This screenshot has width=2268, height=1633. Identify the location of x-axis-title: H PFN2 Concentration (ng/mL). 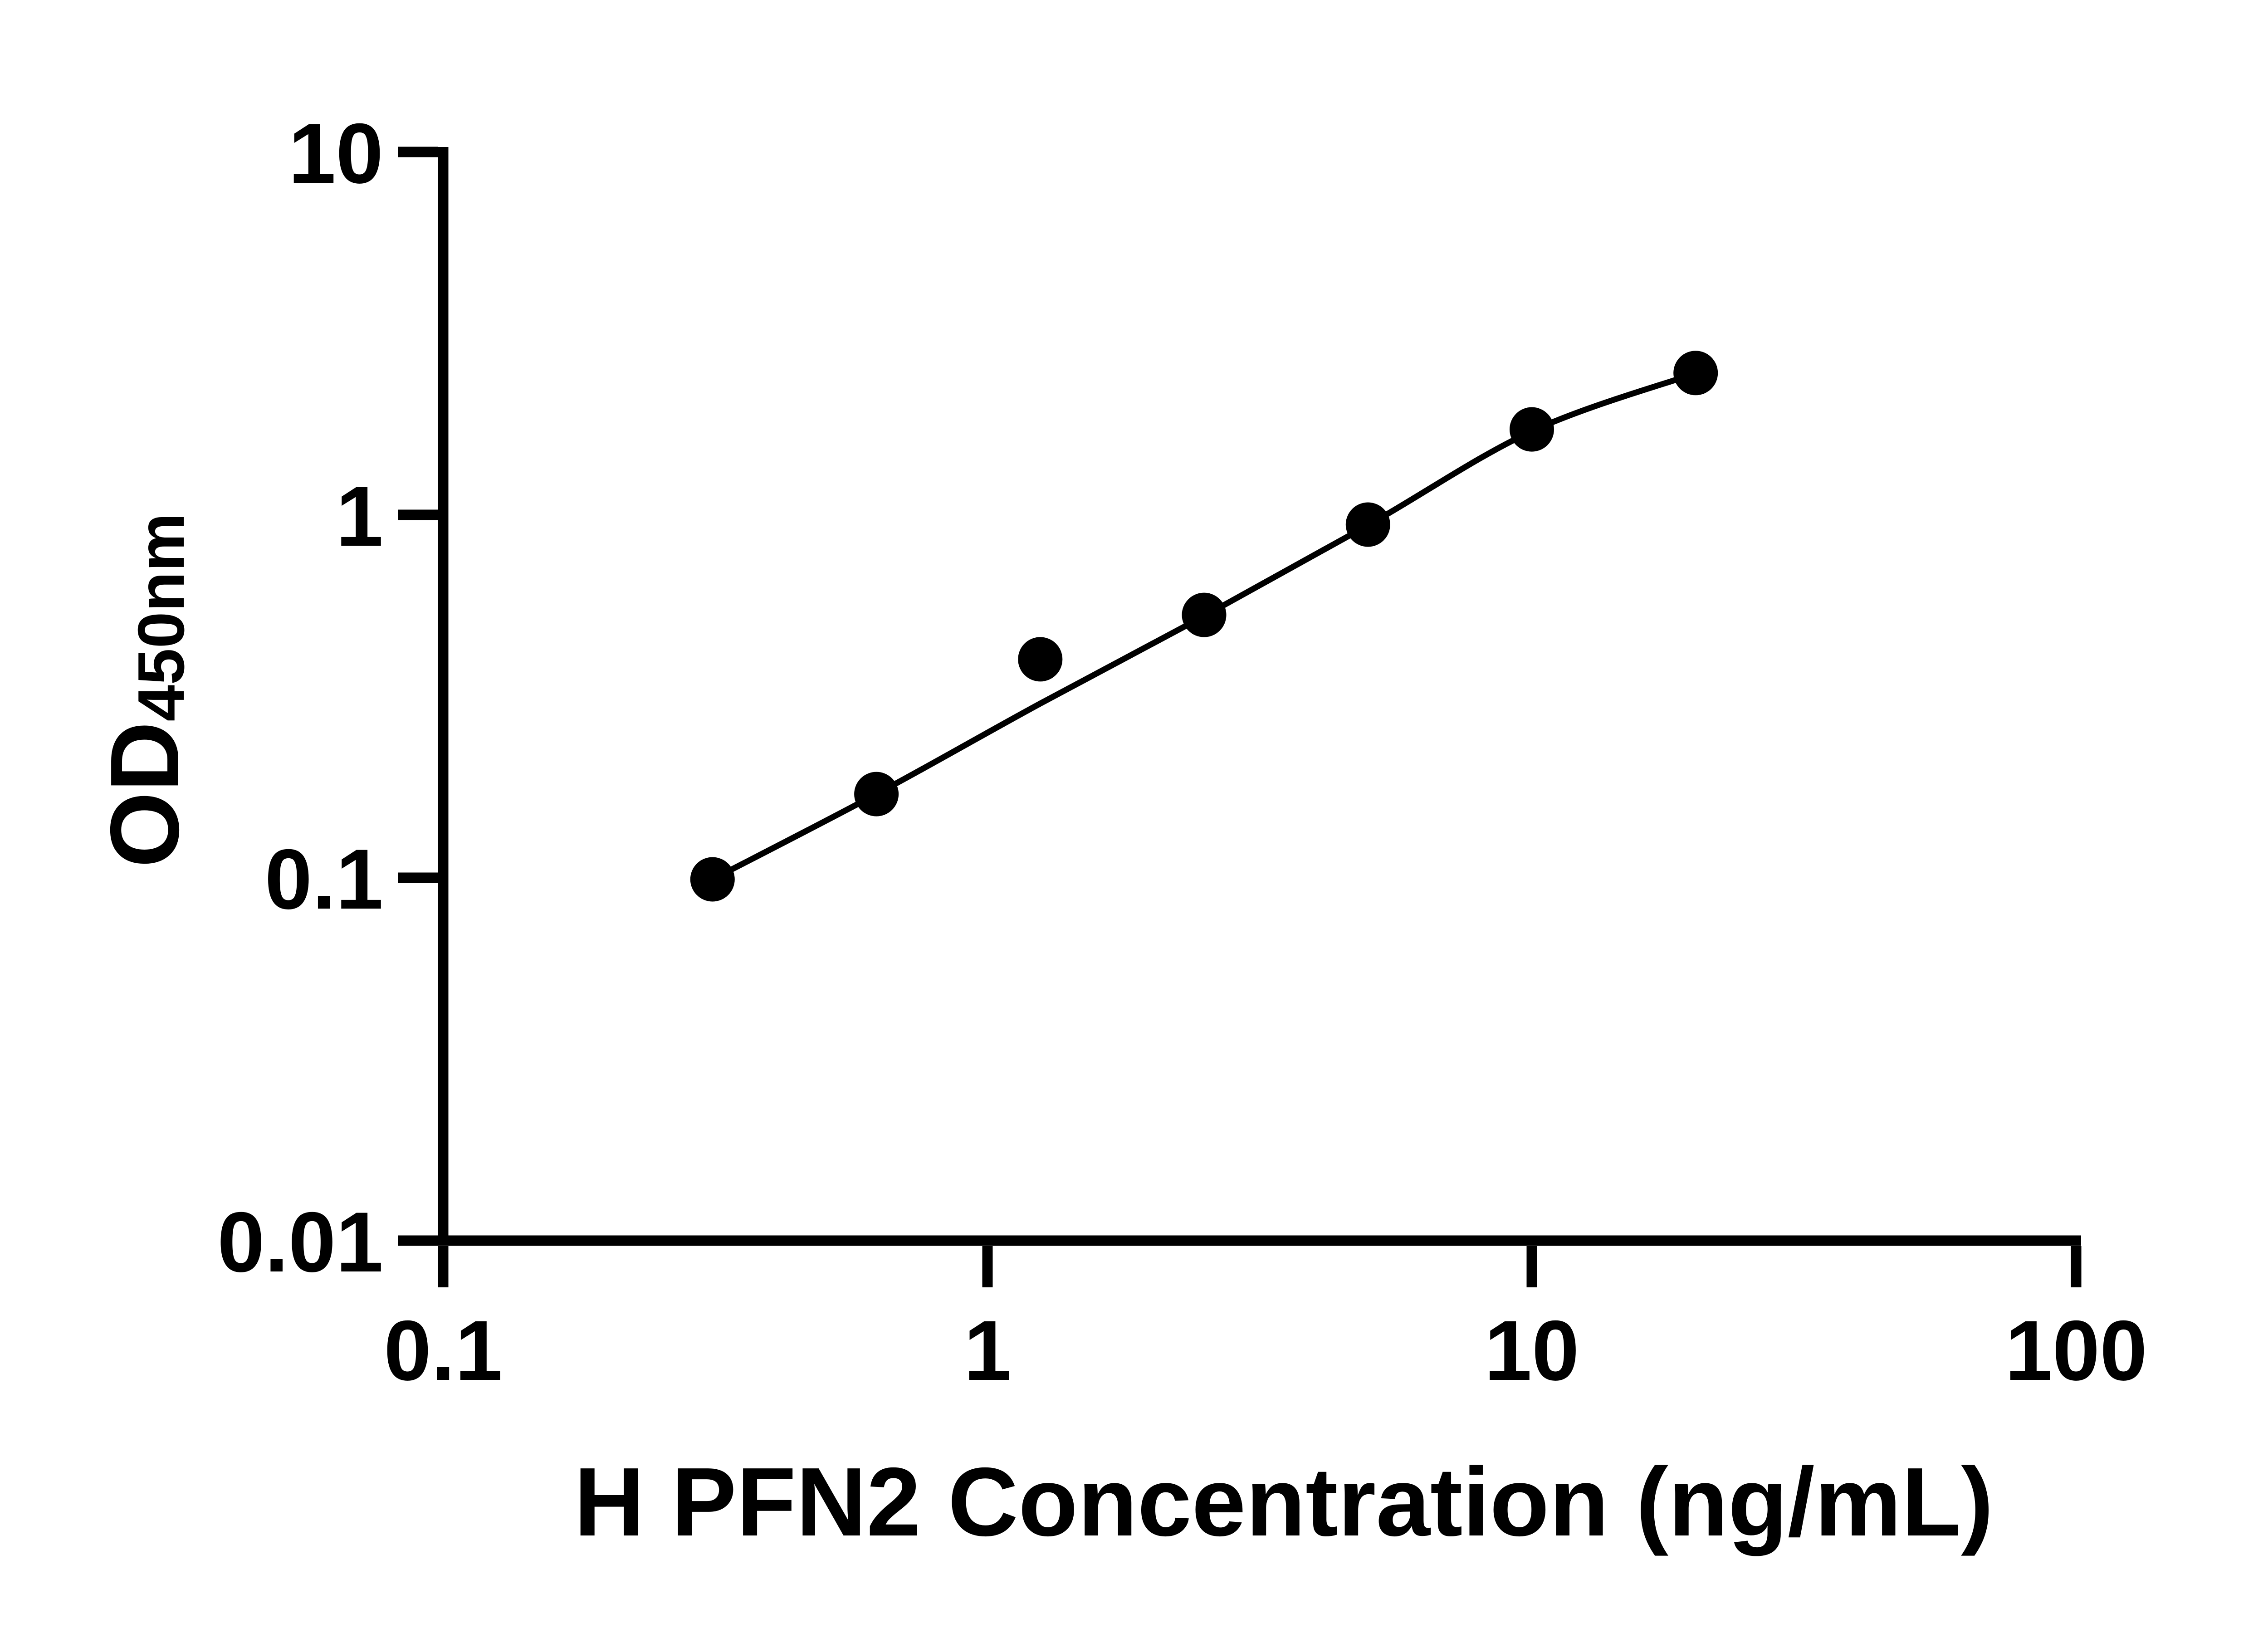
(1284, 1501).